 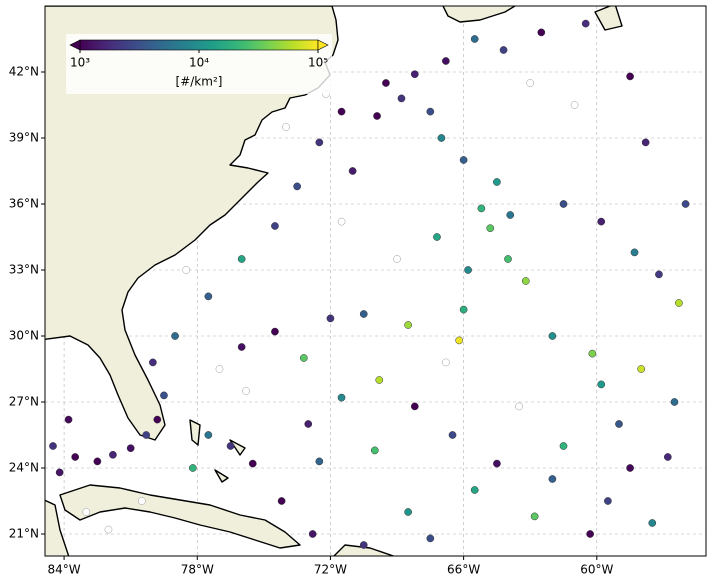 I want to click on x-tick-label: 84°W, so click(x=64, y=570).